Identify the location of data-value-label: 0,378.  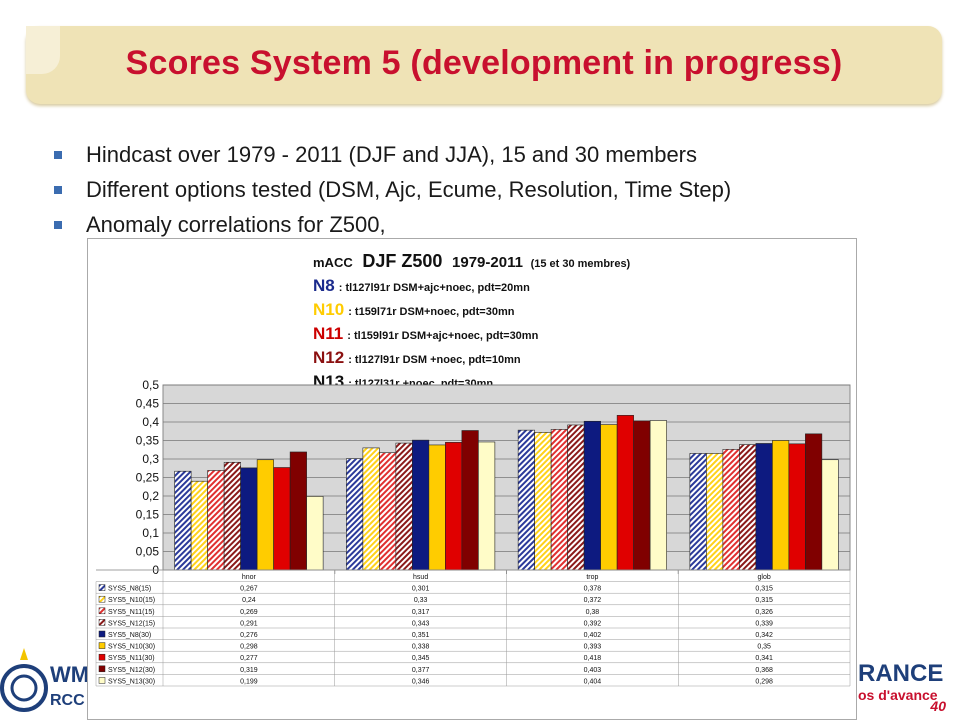
(593, 589).